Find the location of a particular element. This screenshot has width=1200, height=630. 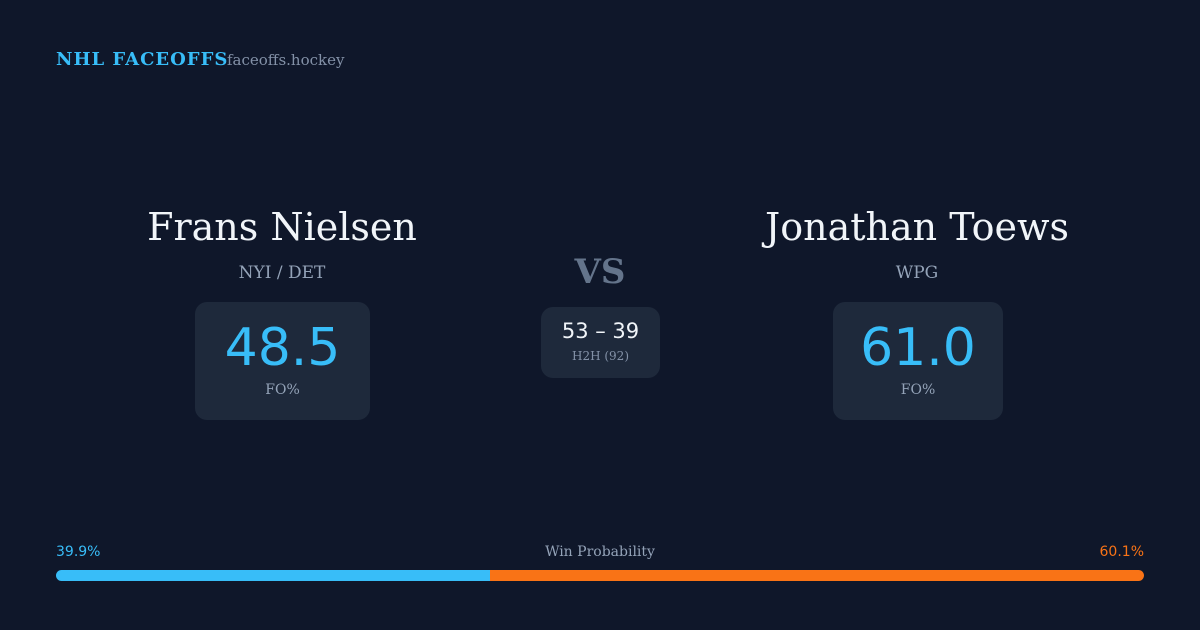

brand-title: NHL FACEOFFS is located at coordinates (142, 59).